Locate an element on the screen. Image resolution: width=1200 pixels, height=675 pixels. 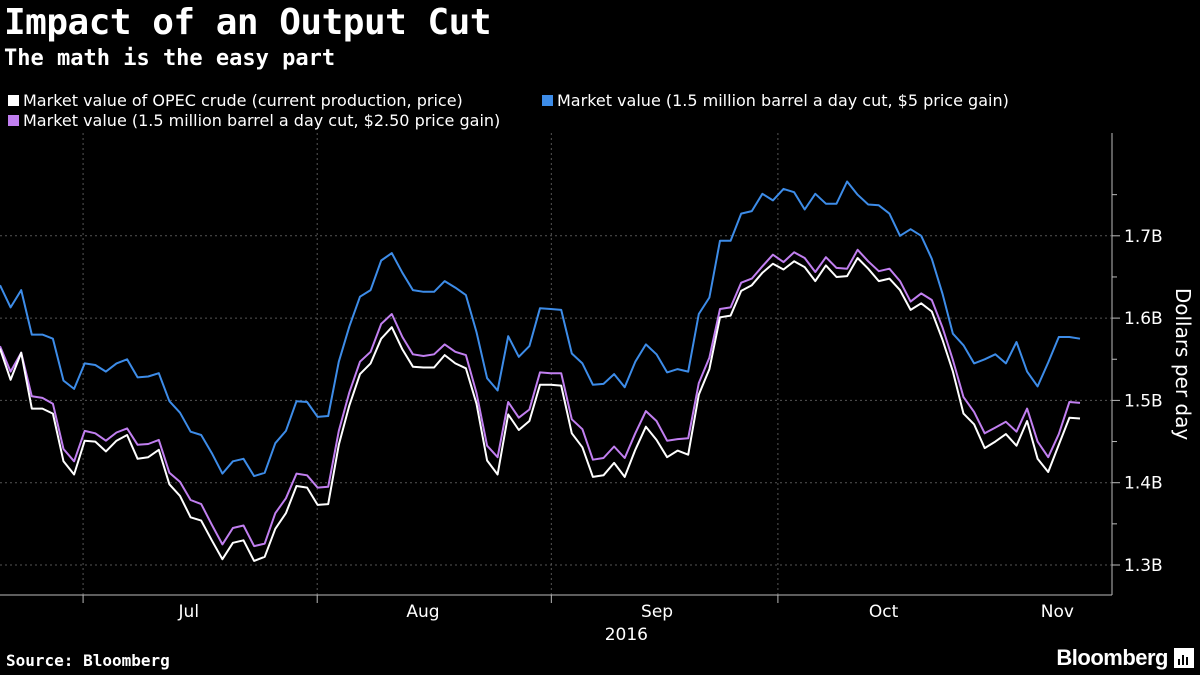
chart-subtitle: The math is the easy part is located at coordinates (170, 58).